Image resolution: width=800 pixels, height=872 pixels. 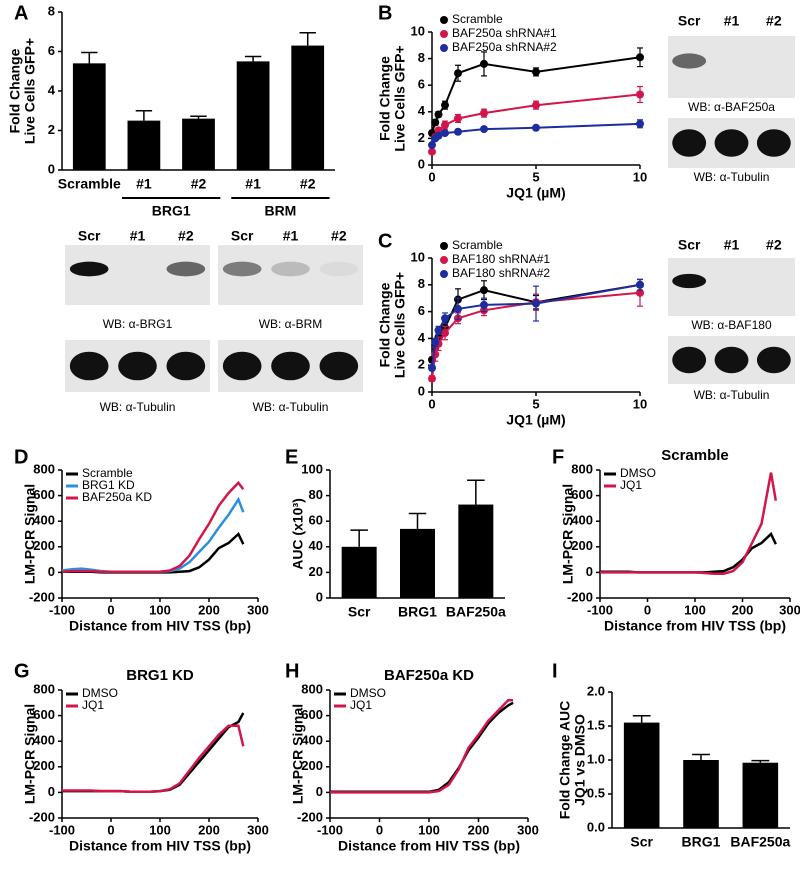 I want to click on blot-caption: WB: α-BAF180, so click(x=731, y=325).